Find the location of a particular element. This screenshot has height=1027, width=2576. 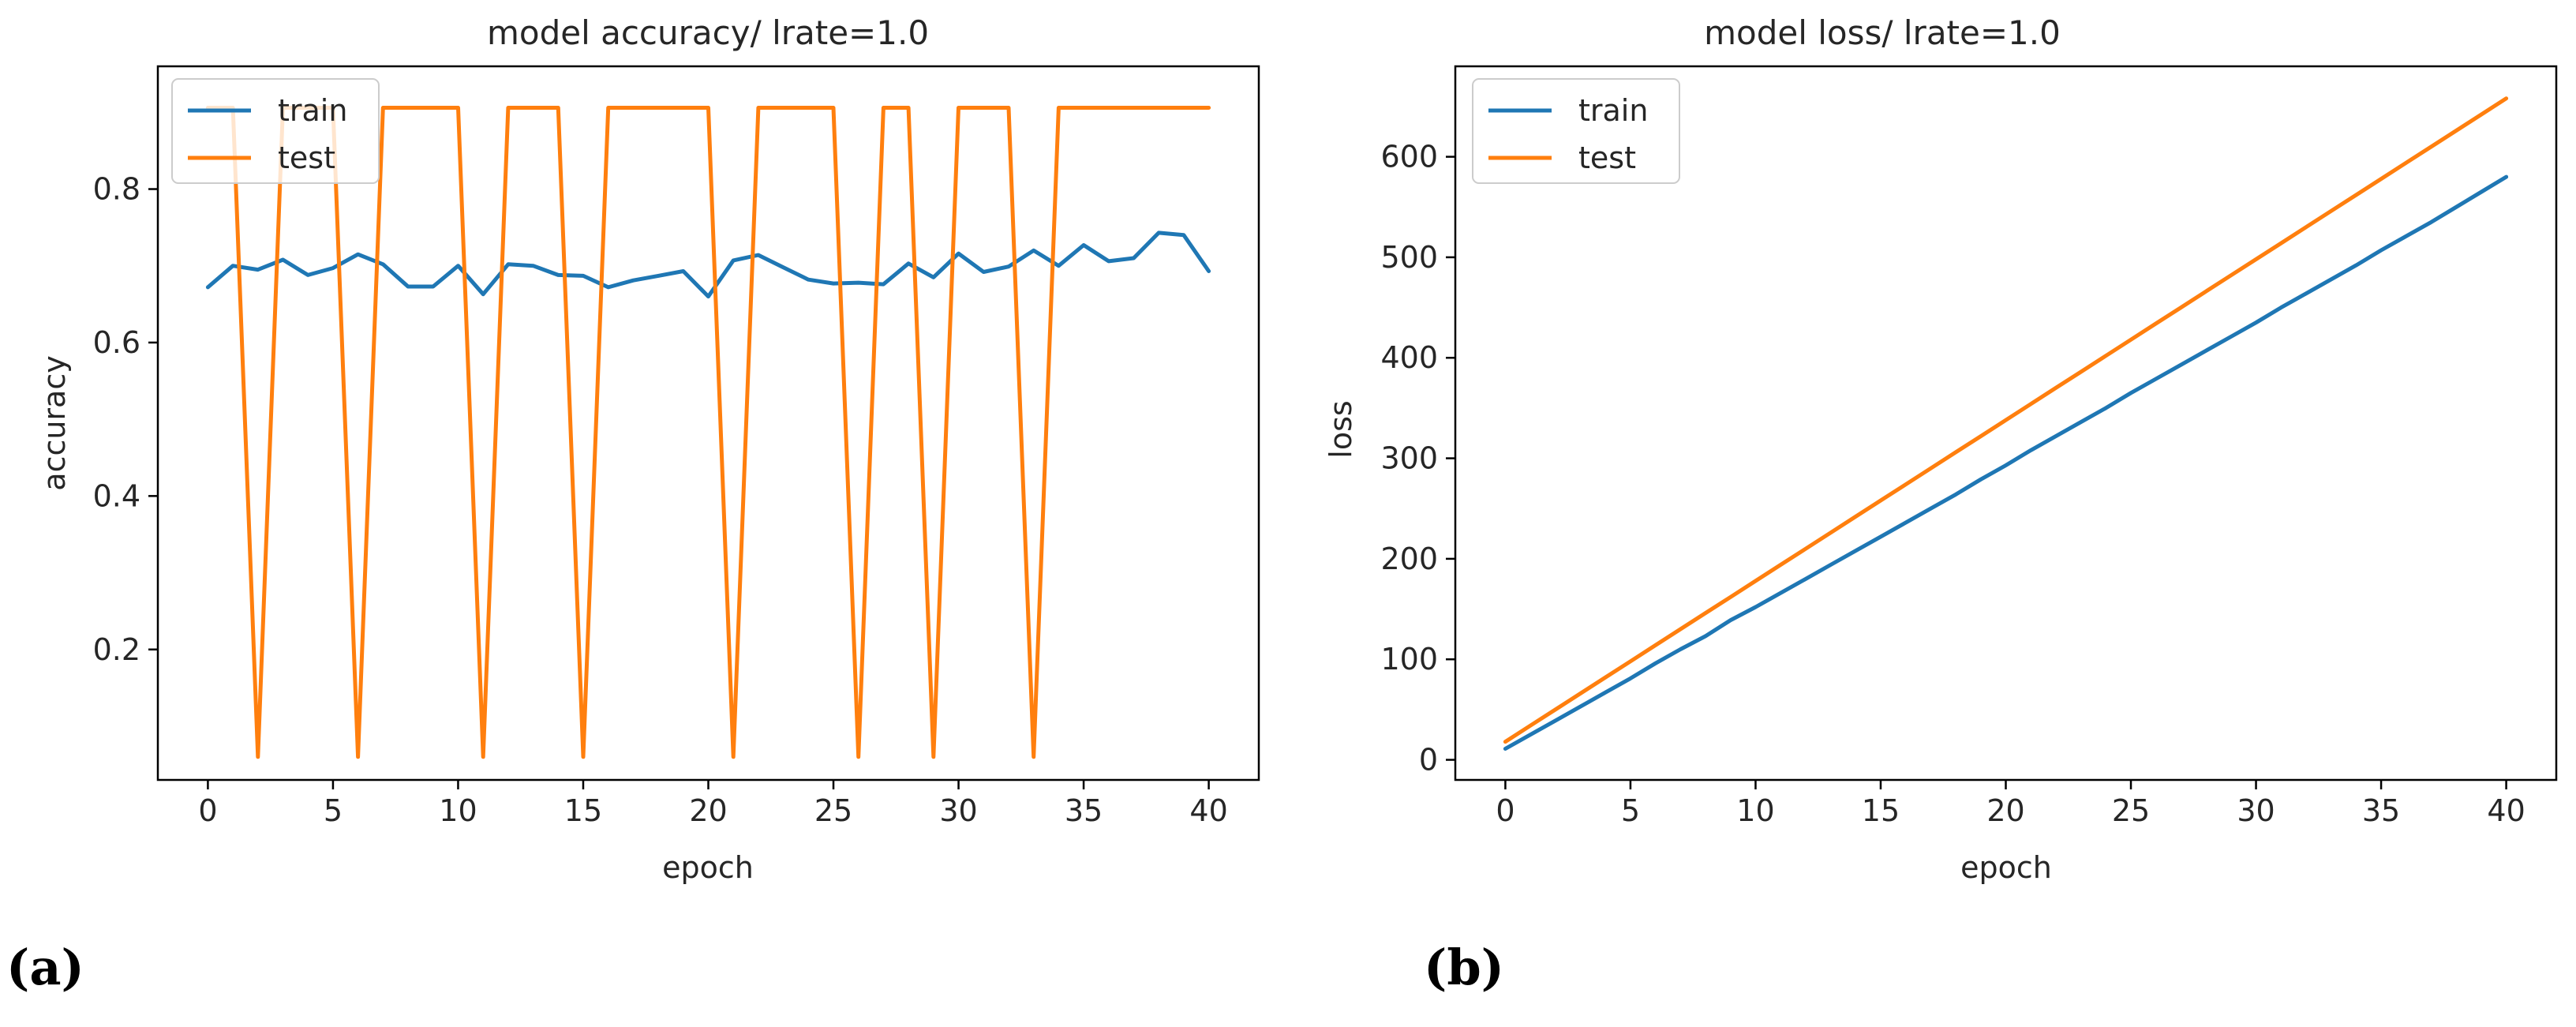

series-line-train is located at coordinates (708, 265).